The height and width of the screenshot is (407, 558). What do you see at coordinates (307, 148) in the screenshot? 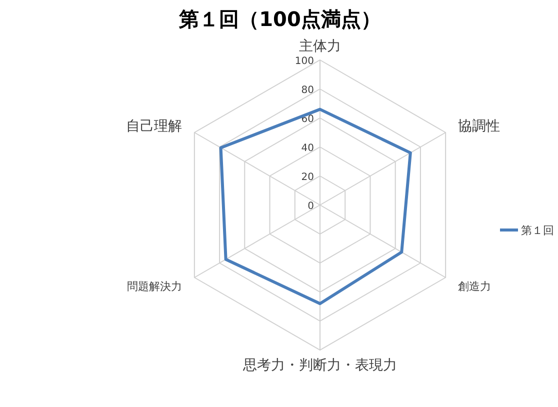
I see `y-tick-label: 40` at bounding box center [307, 148].